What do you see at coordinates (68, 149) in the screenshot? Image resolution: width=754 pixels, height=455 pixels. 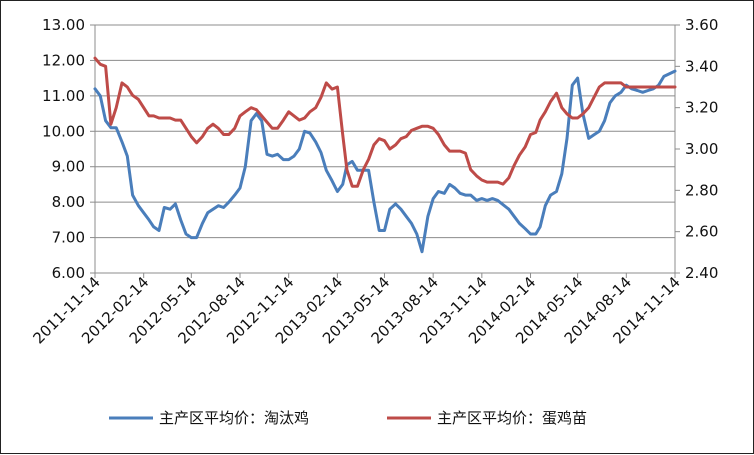 I see `left-axis-ticks: 6.00 7.00 8.00 9.00 10.00 11.00 12.00 13.00` at bounding box center [68, 149].